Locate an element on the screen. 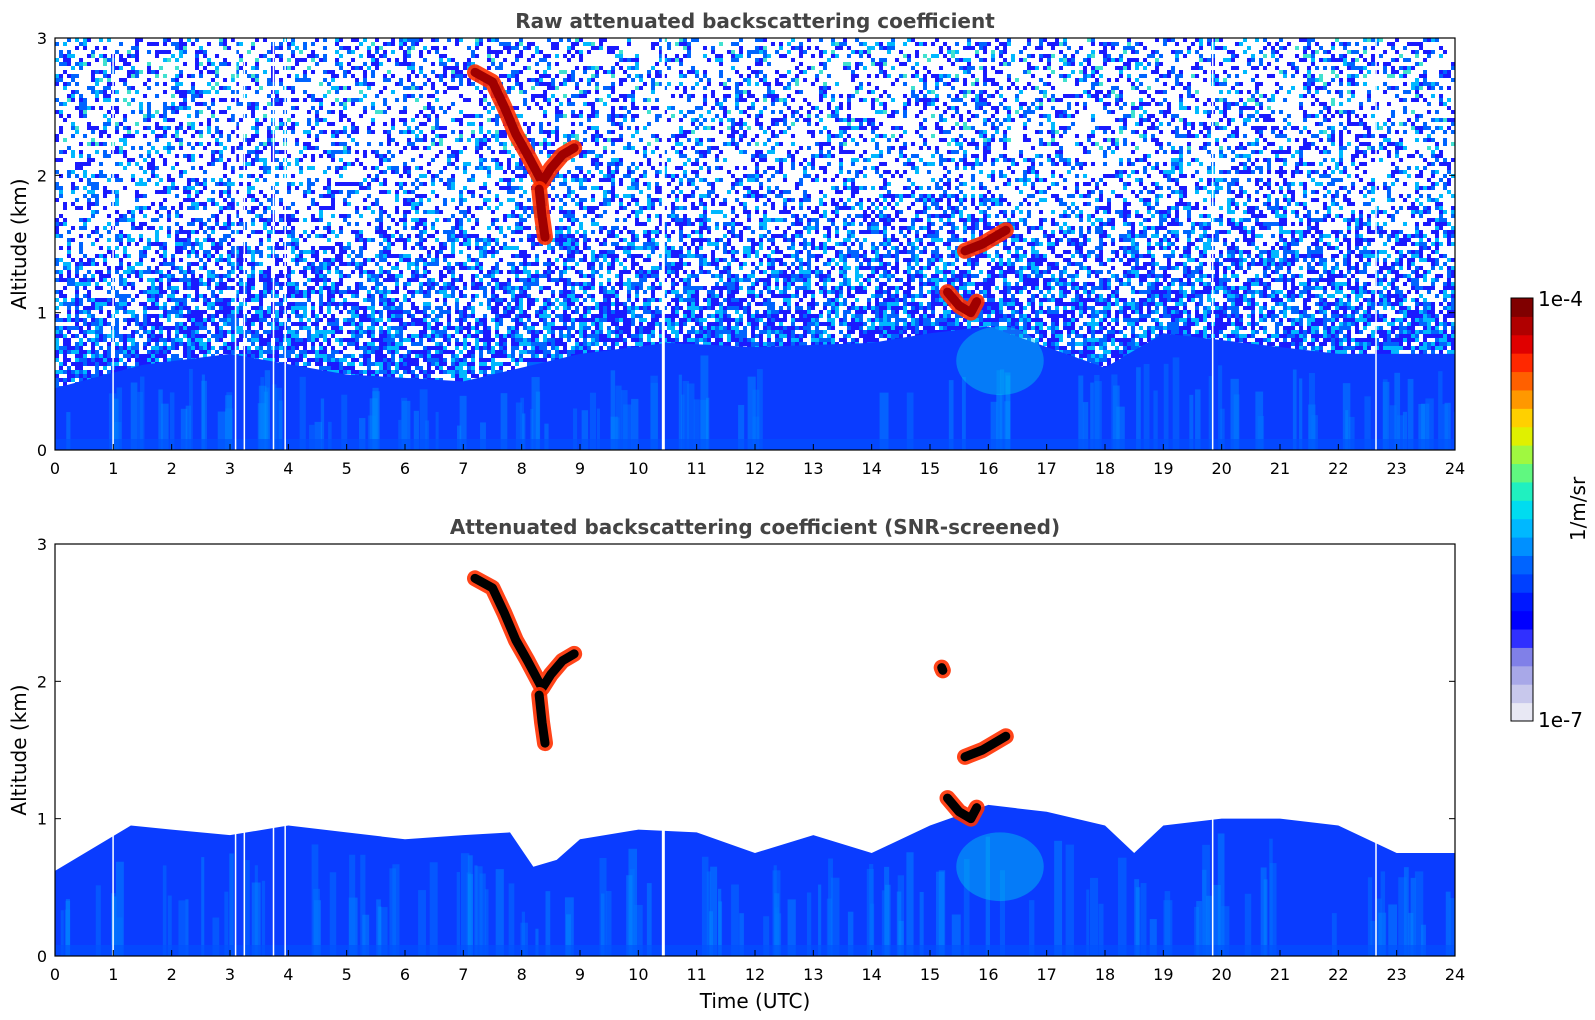 The height and width of the screenshot is (1020, 1595). panel-screened-y-axis-label: Altitude (km) is located at coordinates (19, 749).